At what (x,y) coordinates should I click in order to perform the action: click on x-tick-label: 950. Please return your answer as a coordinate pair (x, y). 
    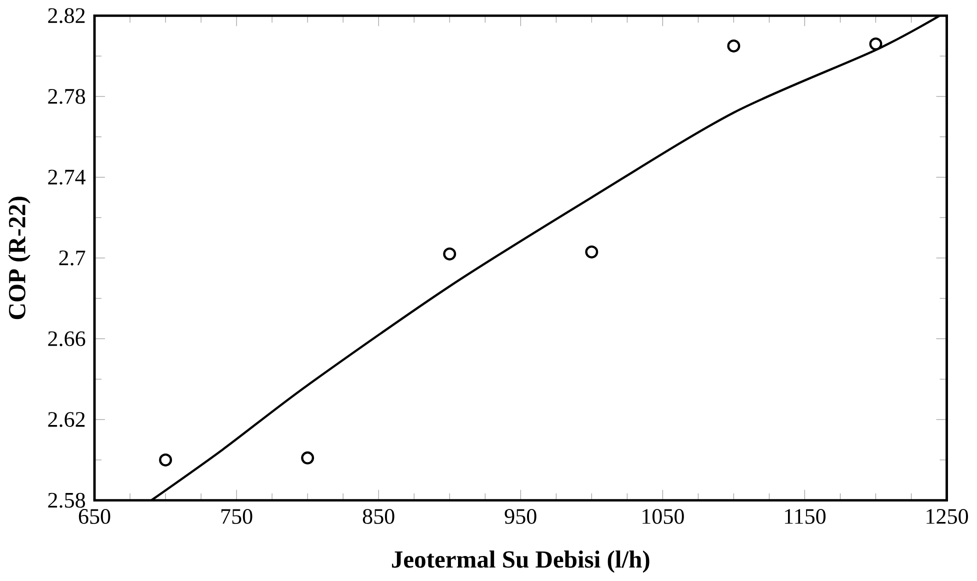
    Looking at the image, I should click on (520, 516).